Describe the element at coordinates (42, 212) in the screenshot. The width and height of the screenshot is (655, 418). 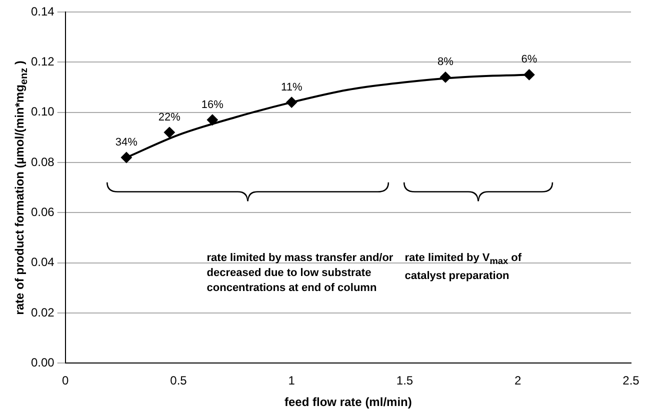
I see `y-tick-label: 0.06` at that location.